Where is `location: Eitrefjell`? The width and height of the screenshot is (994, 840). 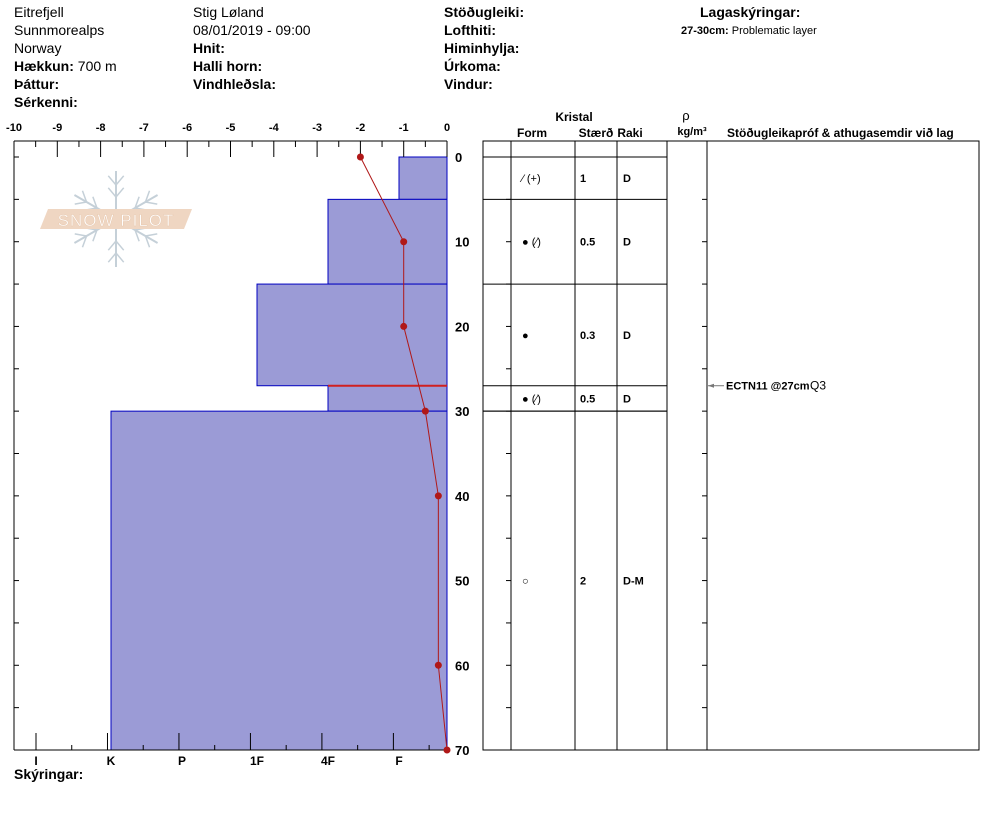 location: Eitrefjell is located at coordinates (39, 12).